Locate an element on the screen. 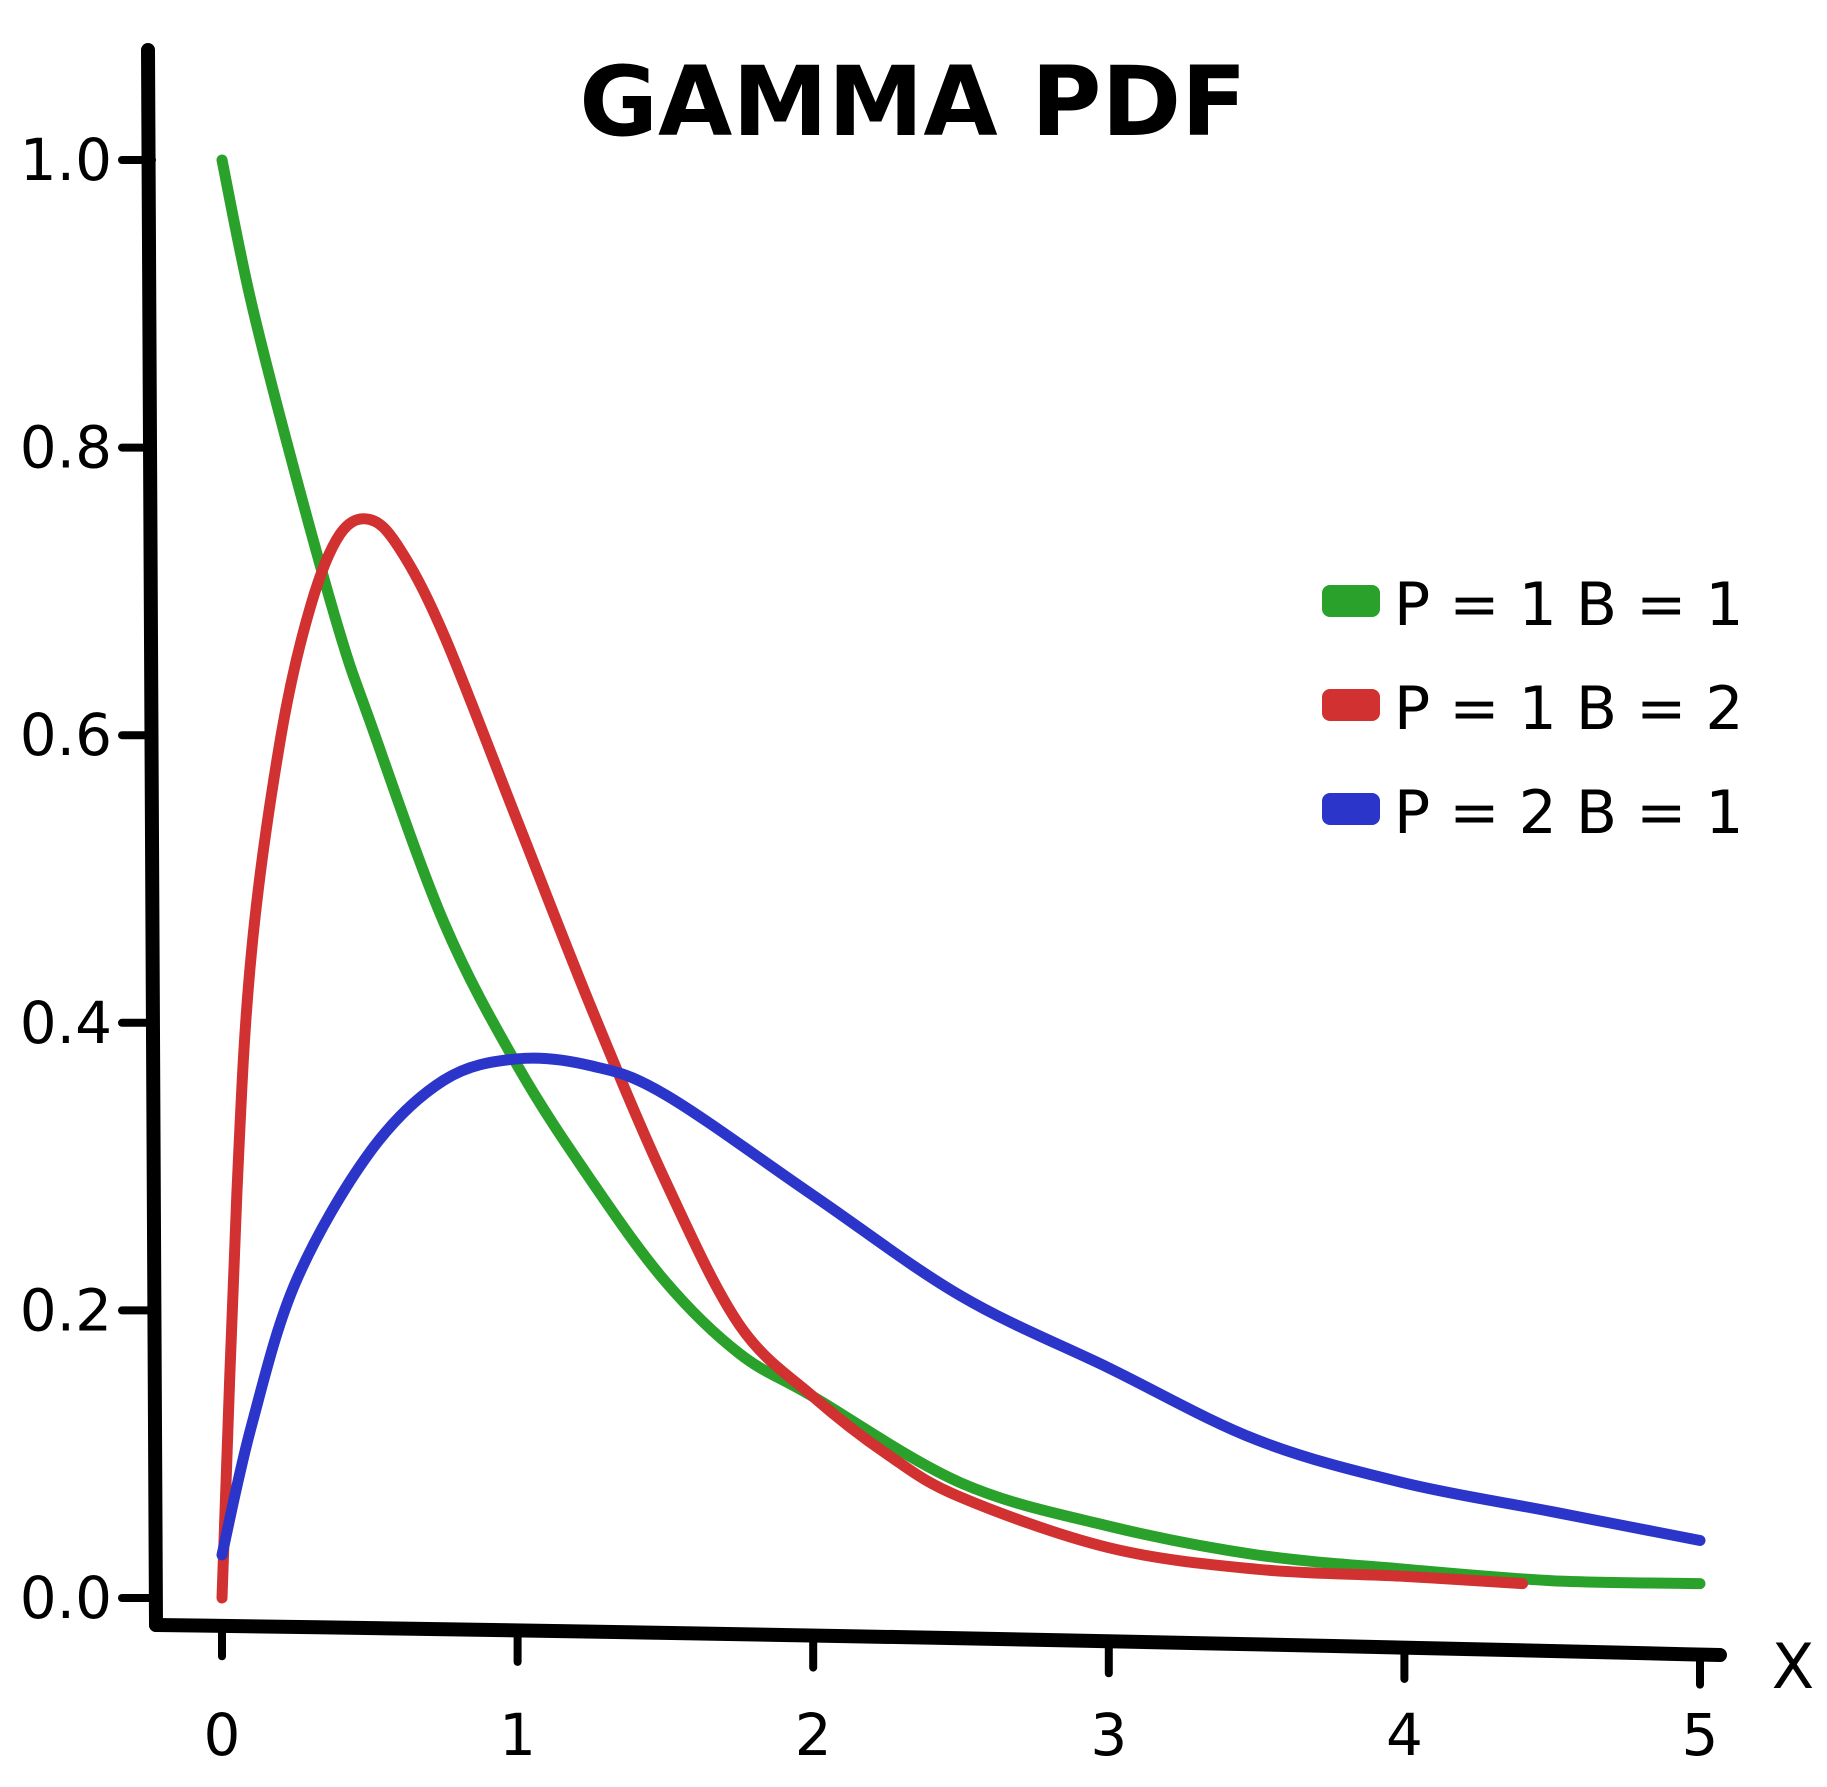  x-tick-label: 0 is located at coordinates (222, 1735).